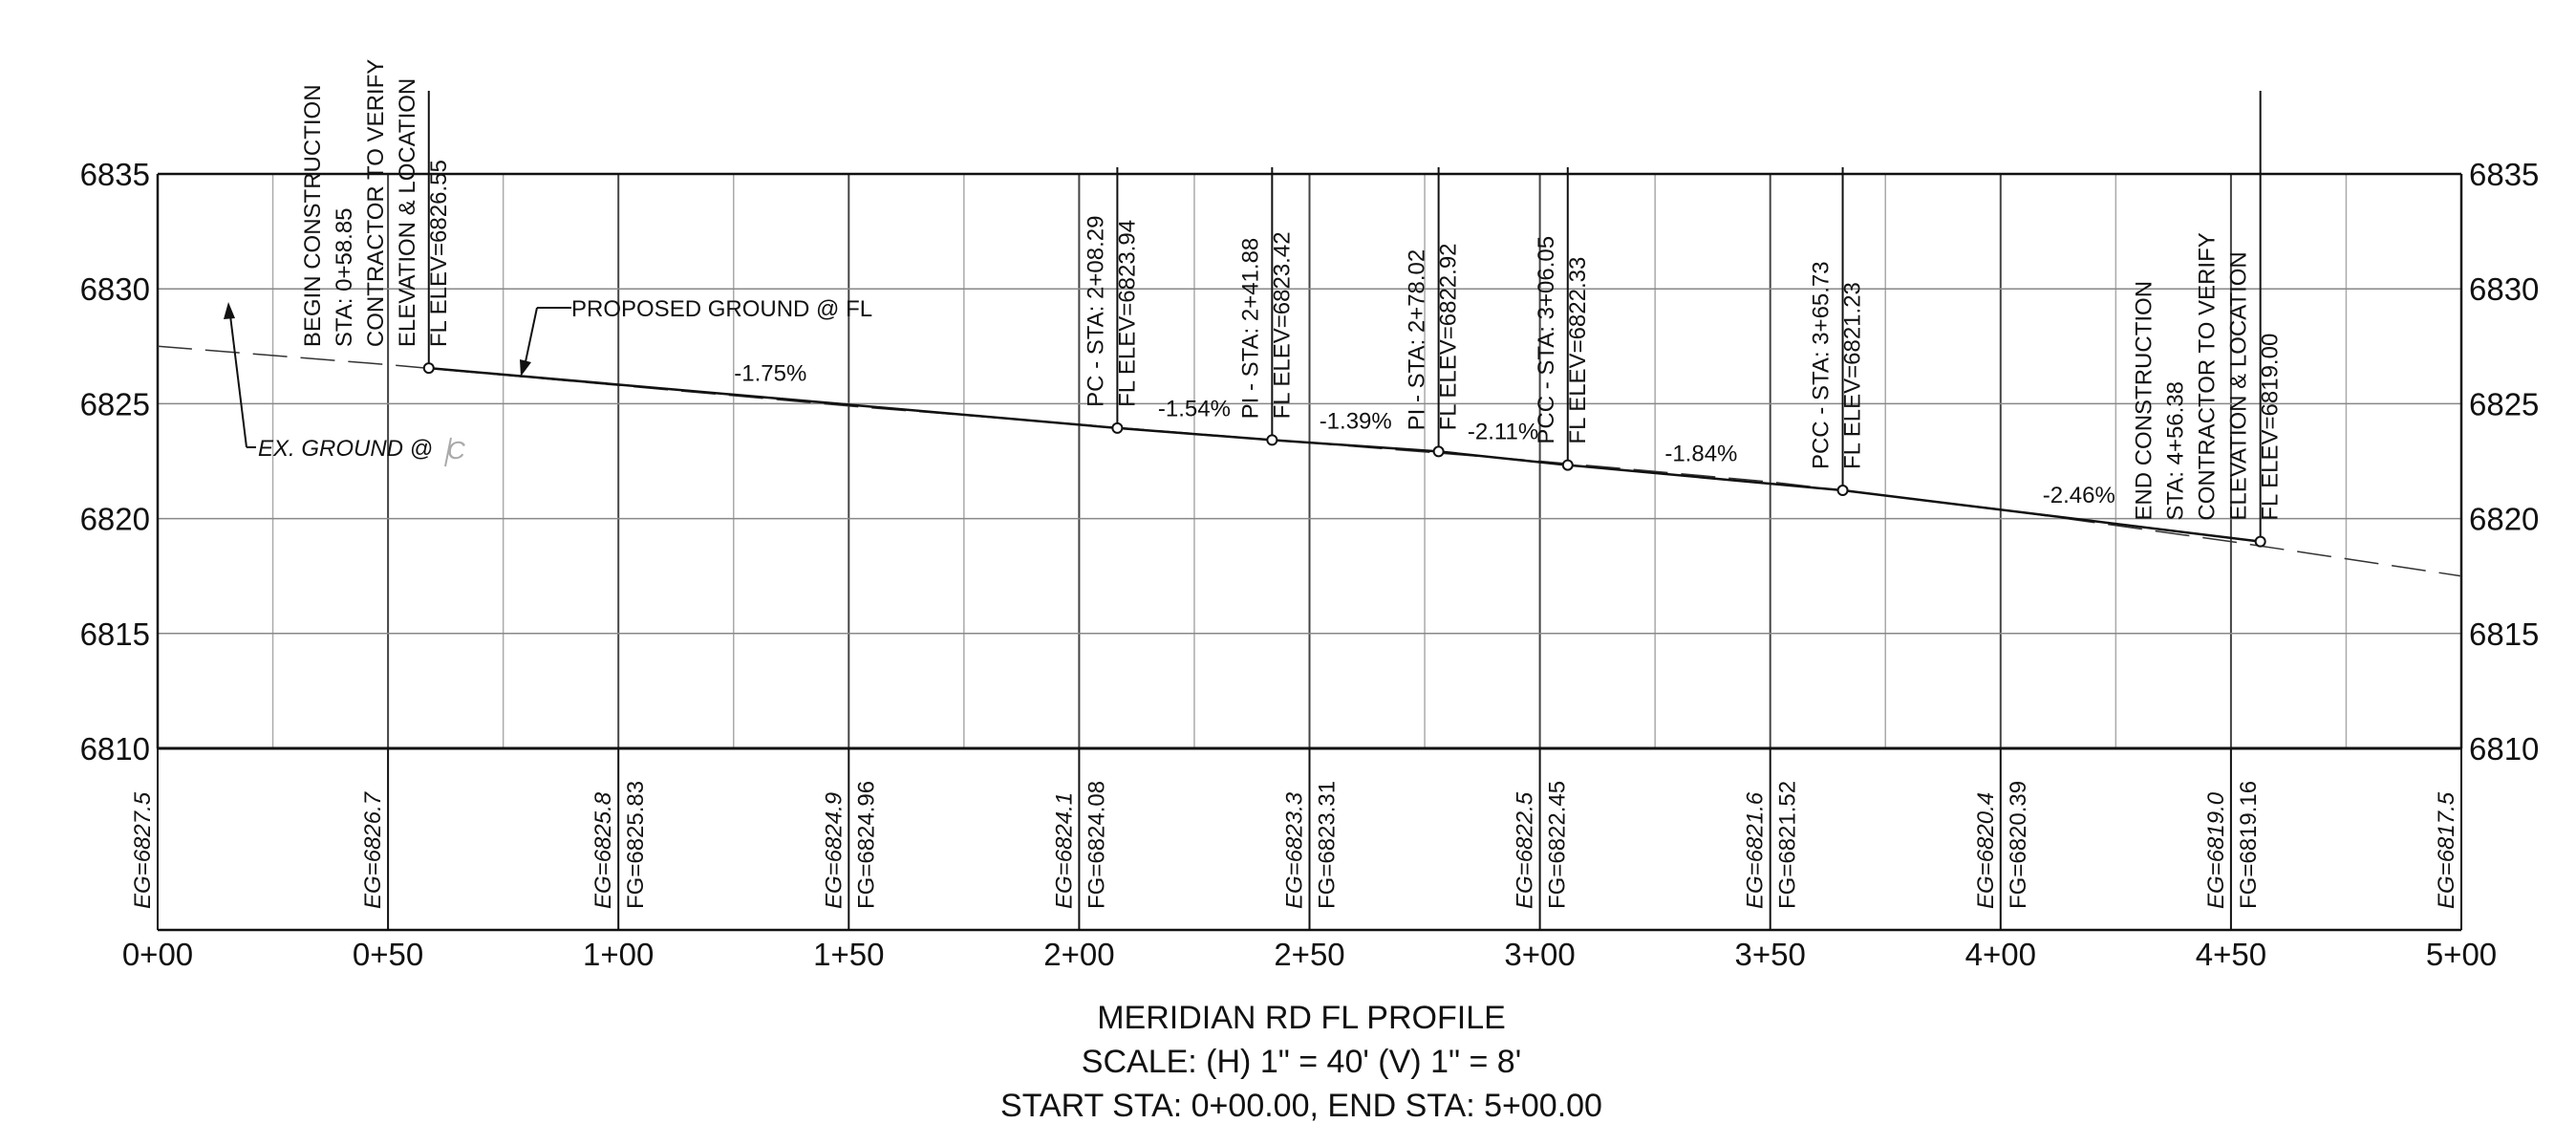  What do you see at coordinates (1301, 1018) in the screenshot?
I see `profile-title: MERIDIAN RD FL PROFILE` at bounding box center [1301, 1018].